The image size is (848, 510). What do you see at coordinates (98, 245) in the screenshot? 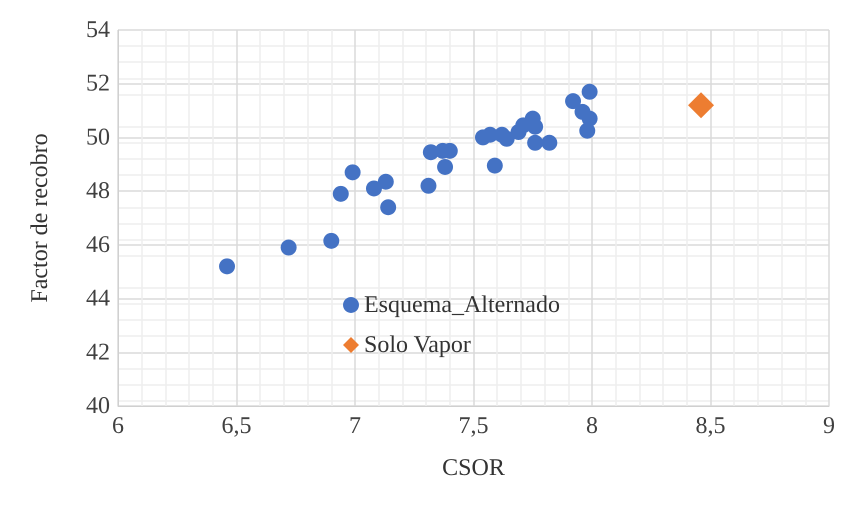
I see `y-tick-label: 46` at bounding box center [98, 245].